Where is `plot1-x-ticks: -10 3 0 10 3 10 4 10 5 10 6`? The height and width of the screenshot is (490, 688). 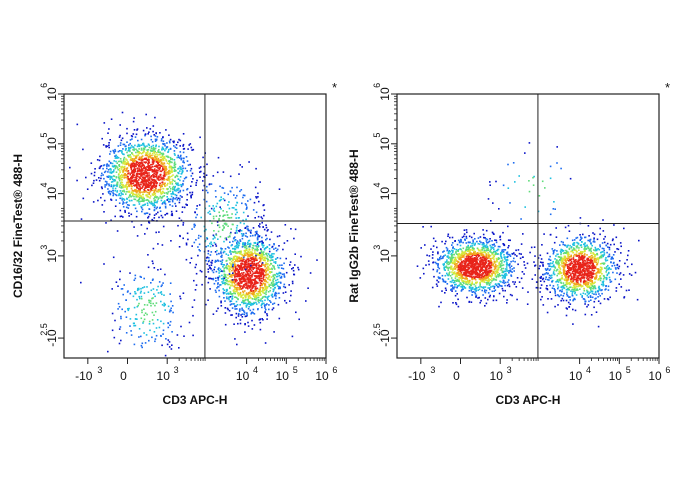 plot1-x-ticks: -10 3 0 10 3 10 4 10 5 10 6 is located at coordinates (206, 370).